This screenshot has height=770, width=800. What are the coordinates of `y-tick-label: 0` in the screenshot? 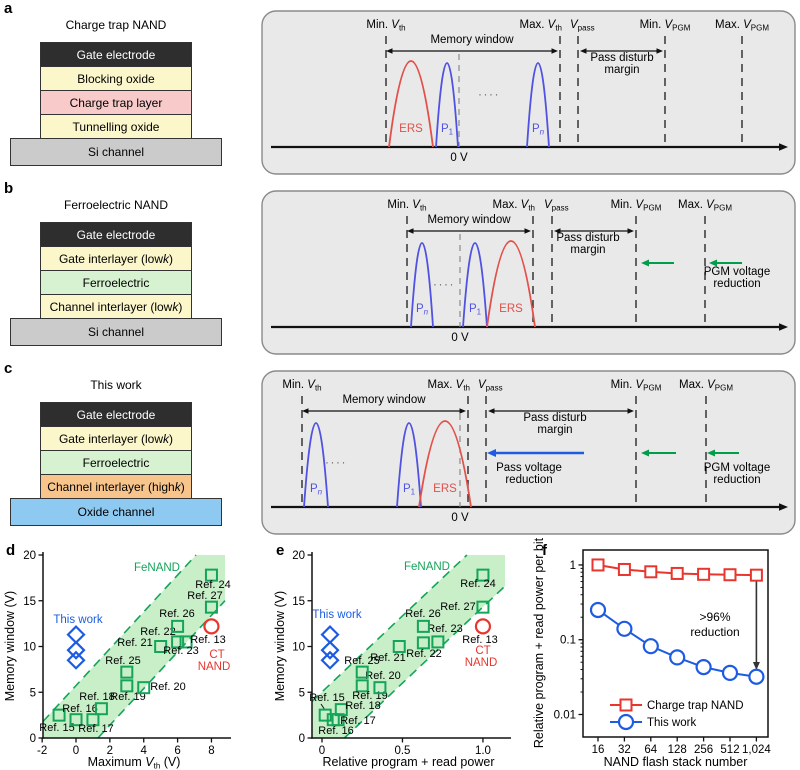 It's located at (302, 739).